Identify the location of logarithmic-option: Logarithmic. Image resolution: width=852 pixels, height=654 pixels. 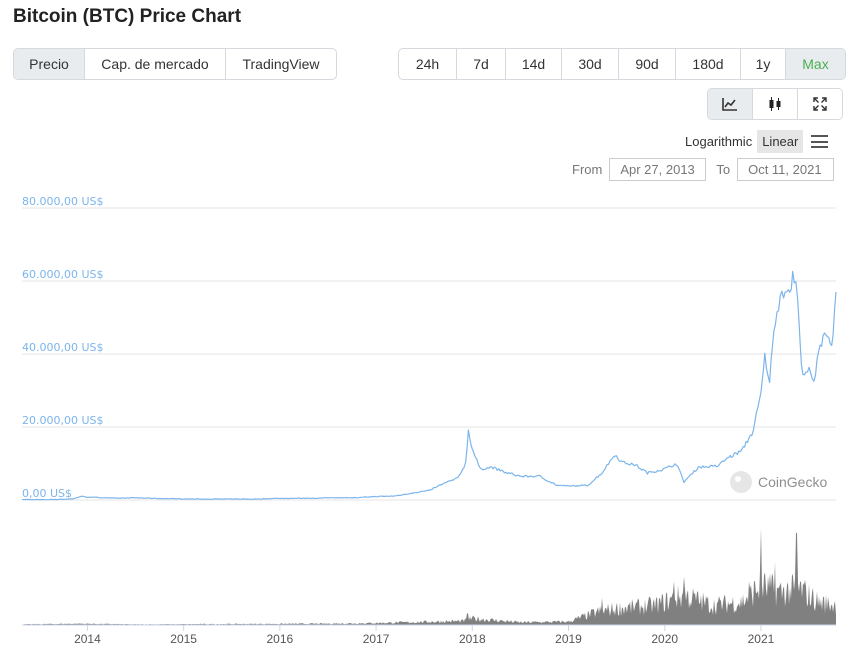
(719, 141).